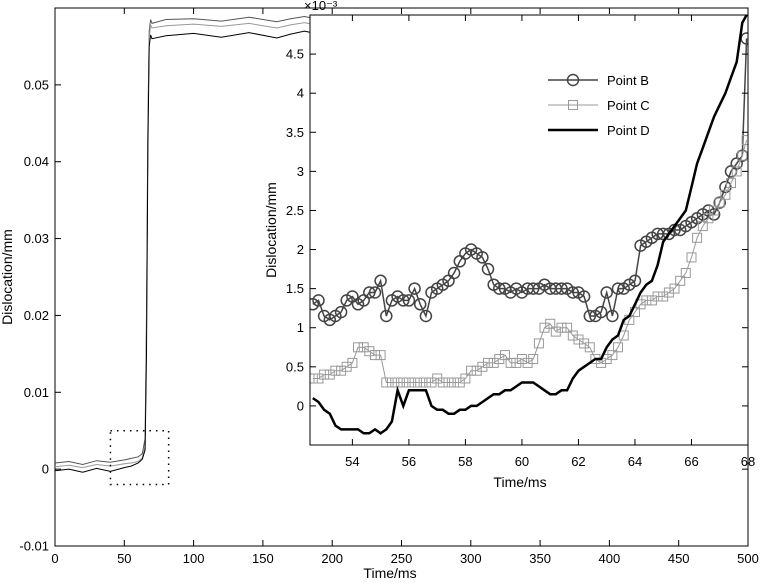 This screenshot has height=583, width=760. What do you see at coordinates (295, 54) in the screenshot?
I see `inset-y-tick-label: 4.5` at bounding box center [295, 54].